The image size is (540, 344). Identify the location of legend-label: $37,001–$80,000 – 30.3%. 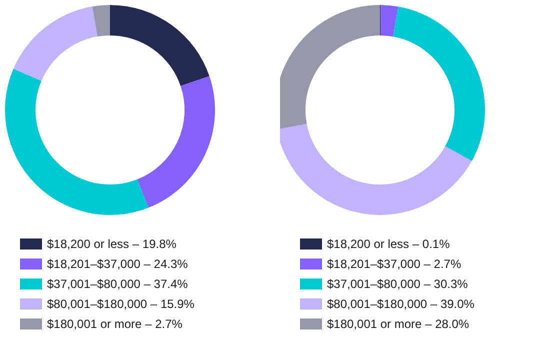
(397, 284).